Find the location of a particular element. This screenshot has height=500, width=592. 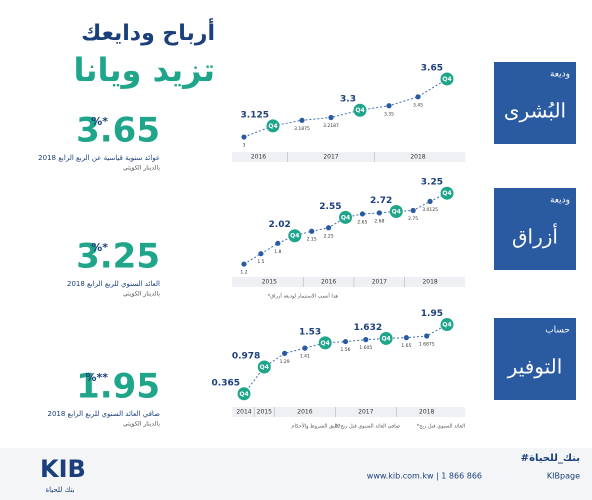

value-label: 3.3 is located at coordinates (348, 100).